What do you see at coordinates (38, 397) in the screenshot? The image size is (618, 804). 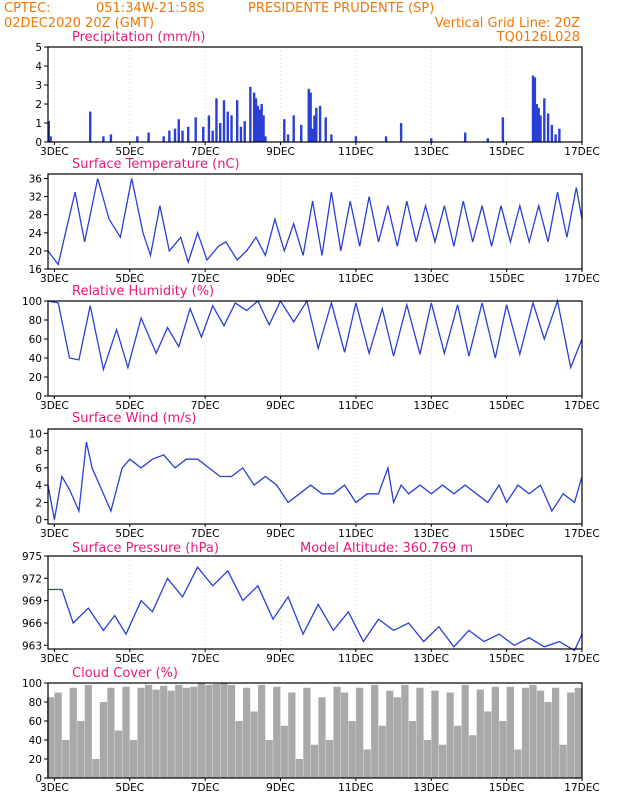 I see `humidity-ytick-label: 0` at bounding box center [38, 397].